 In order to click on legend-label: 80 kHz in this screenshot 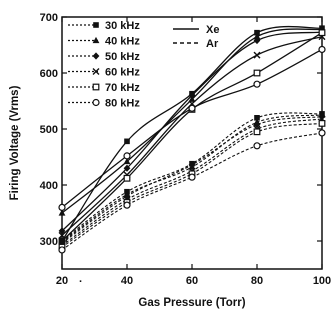, I will do `click(122, 104)`.